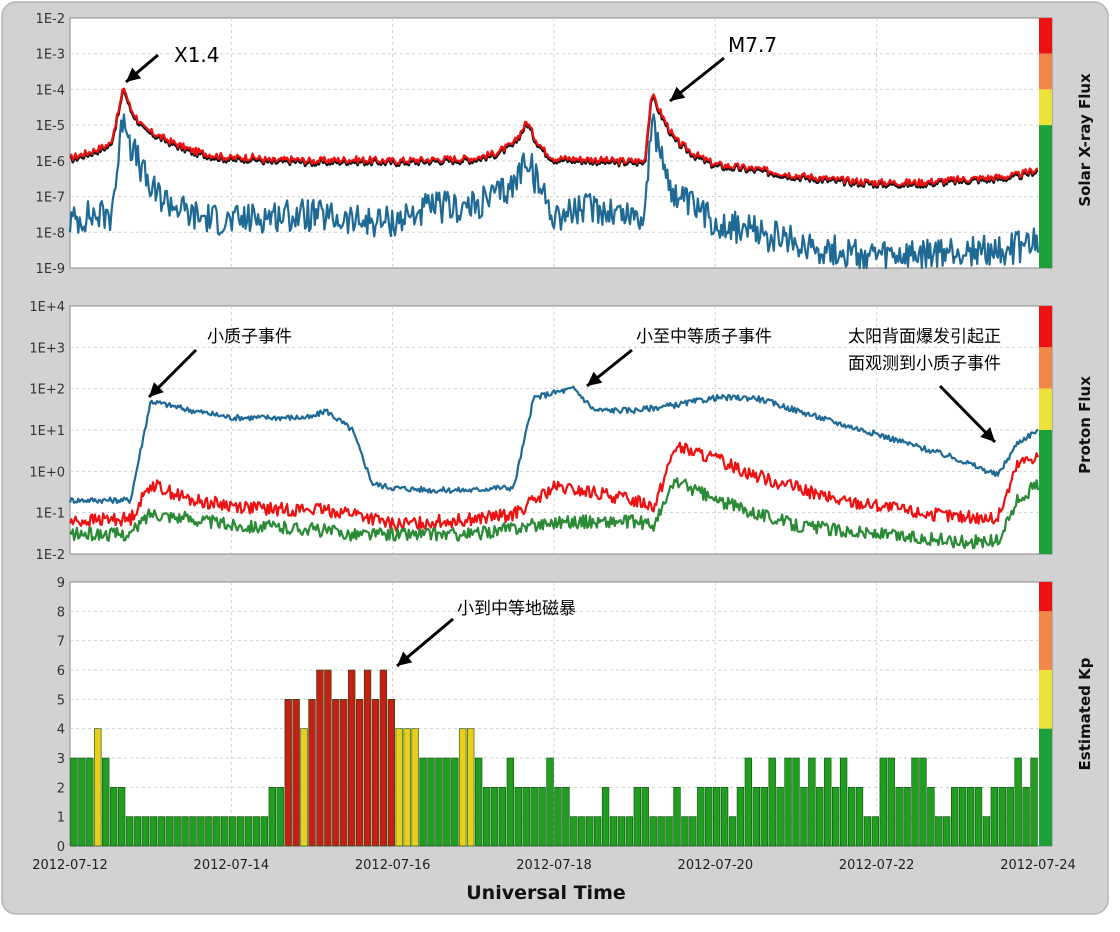 The height and width of the screenshot is (932, 1120). I want to click on y-tick-label: 1E+1, so click(47, 431).